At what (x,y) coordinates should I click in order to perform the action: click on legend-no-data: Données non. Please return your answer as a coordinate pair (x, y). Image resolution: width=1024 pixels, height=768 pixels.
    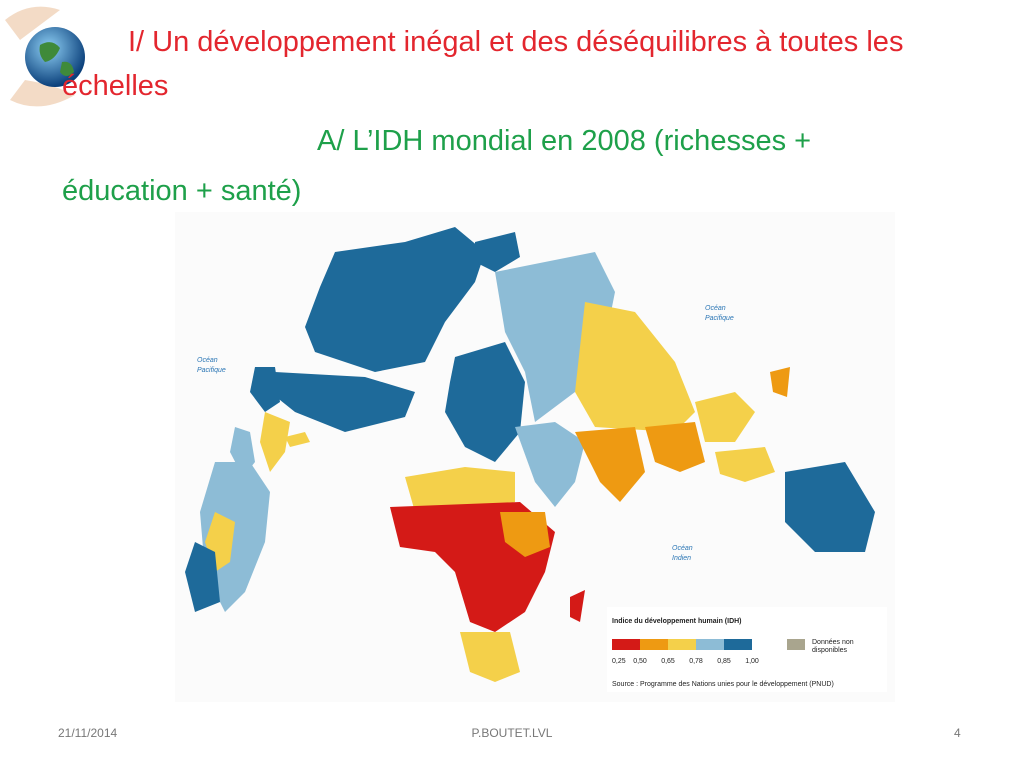
    Looking at the image, I should click on (833, 642).